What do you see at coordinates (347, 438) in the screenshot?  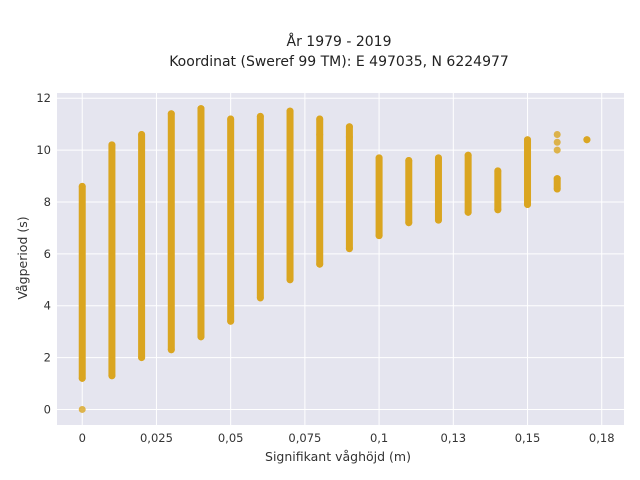 I see `x-tick-labels: 0 0,025 0,05 0,075 0,1 0,13 0,15 0,18` at bounding box center [347, 438].